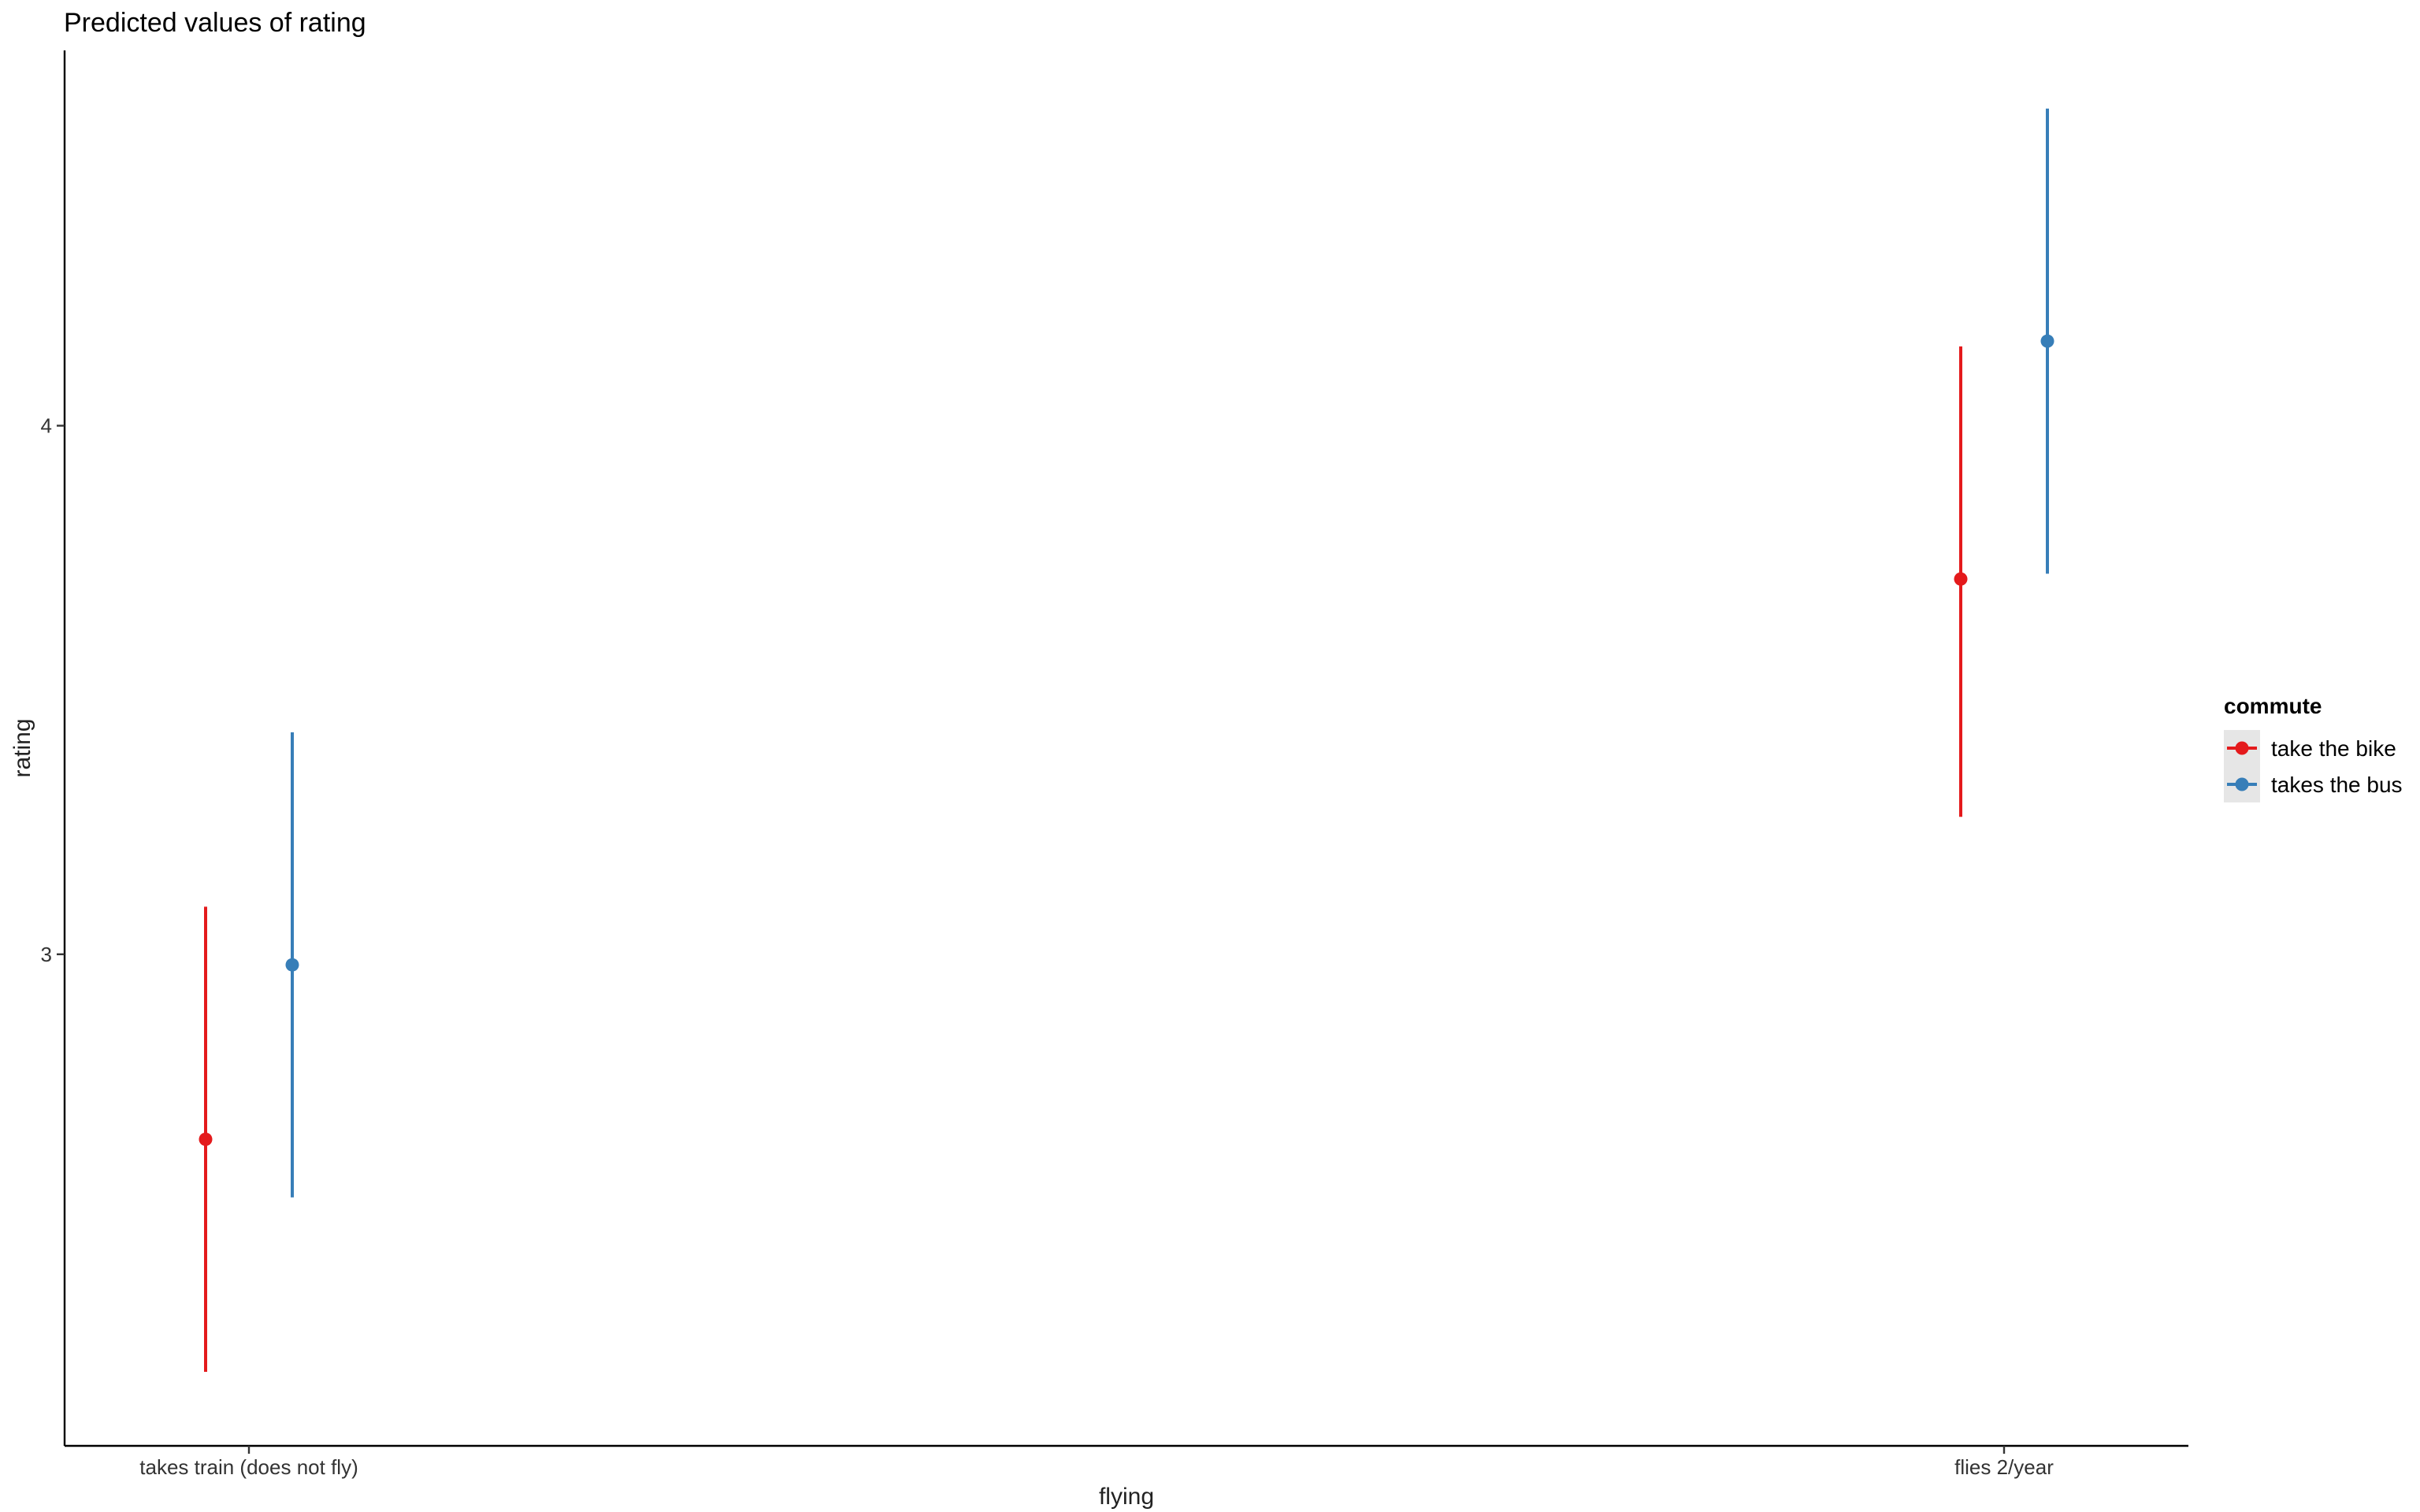  I want to click on x-axis: takes train (does not fly) flies 2/year, so click(1096, 1462).